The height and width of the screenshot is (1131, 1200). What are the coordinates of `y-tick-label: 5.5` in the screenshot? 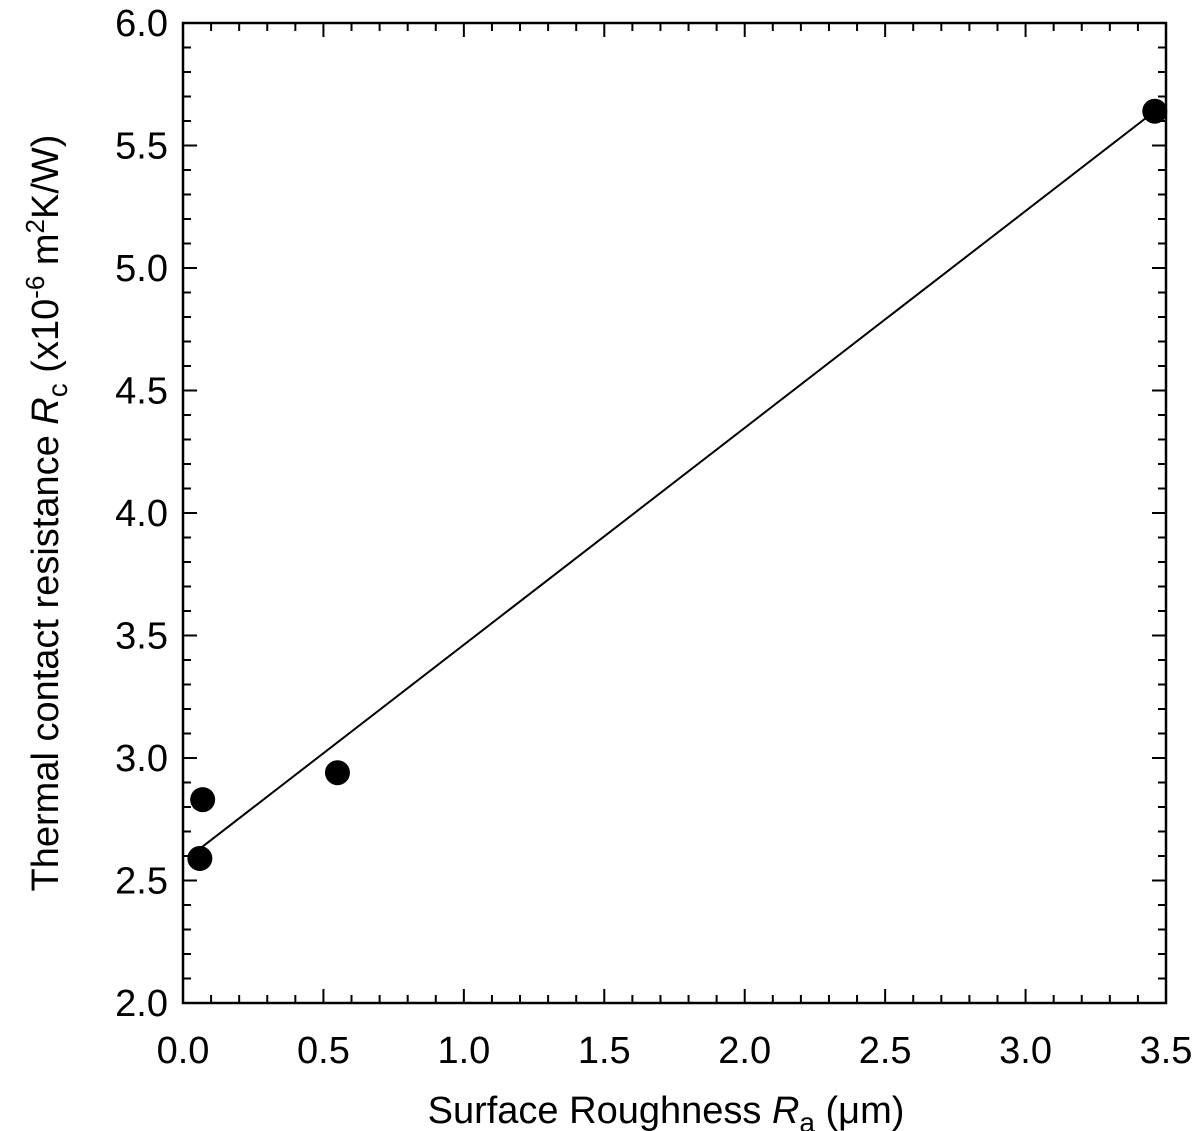 It's located at (141, 147).